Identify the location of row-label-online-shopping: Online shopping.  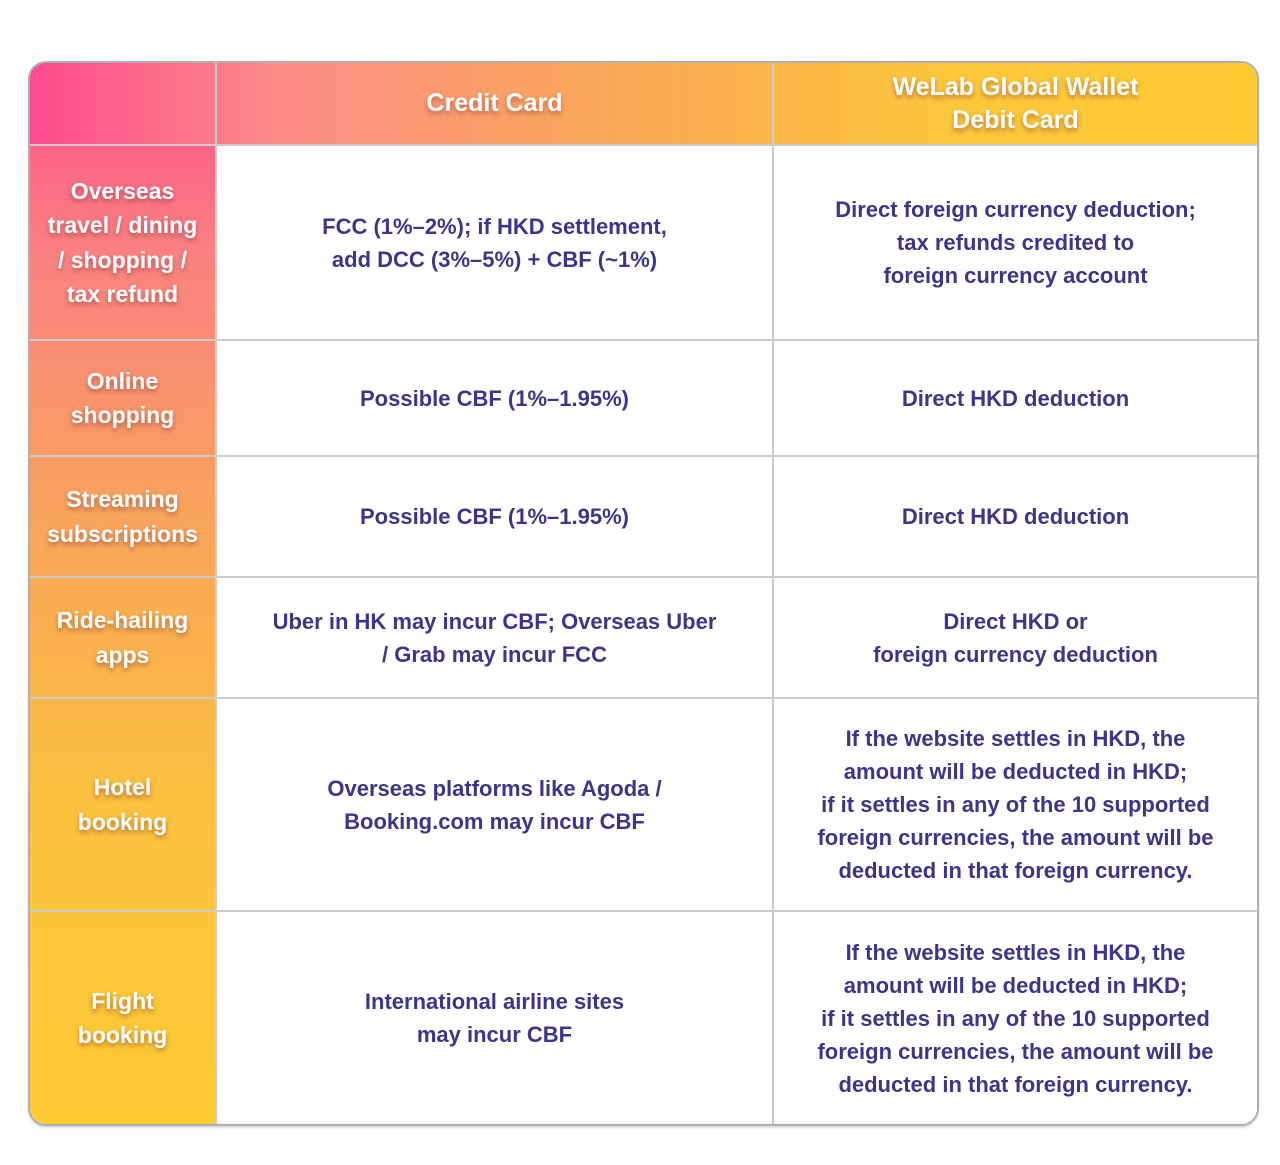
(123, 399).